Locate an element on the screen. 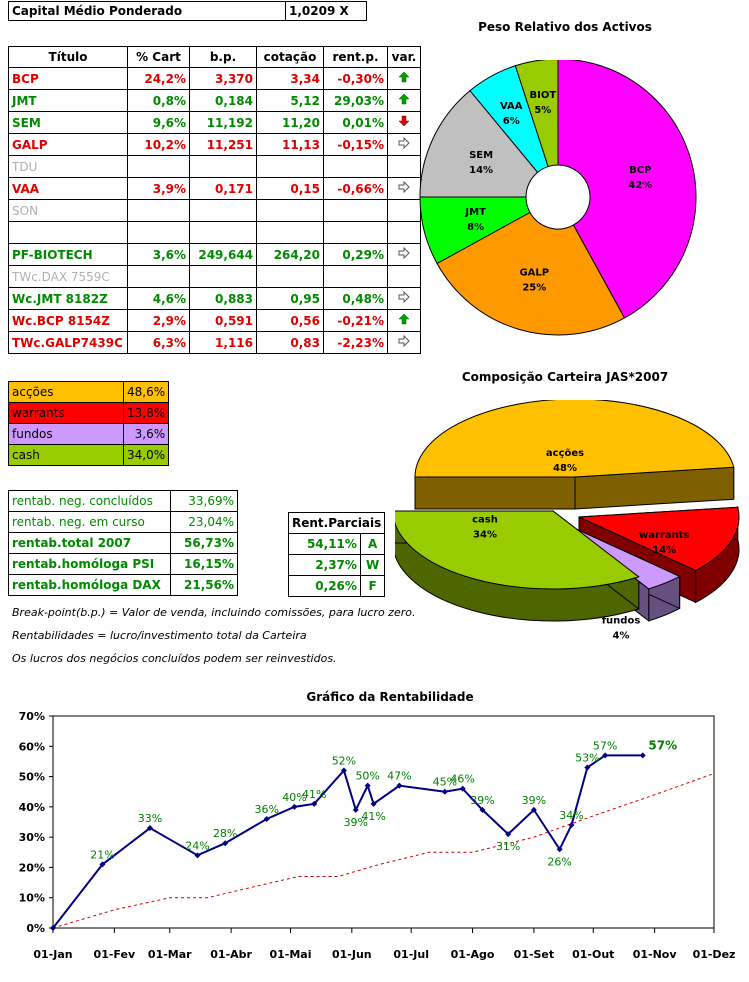 Image resolution: width=749 pixels, height=982 pixels. pie1-value-label: 8% is located at coordinates (475, 227).